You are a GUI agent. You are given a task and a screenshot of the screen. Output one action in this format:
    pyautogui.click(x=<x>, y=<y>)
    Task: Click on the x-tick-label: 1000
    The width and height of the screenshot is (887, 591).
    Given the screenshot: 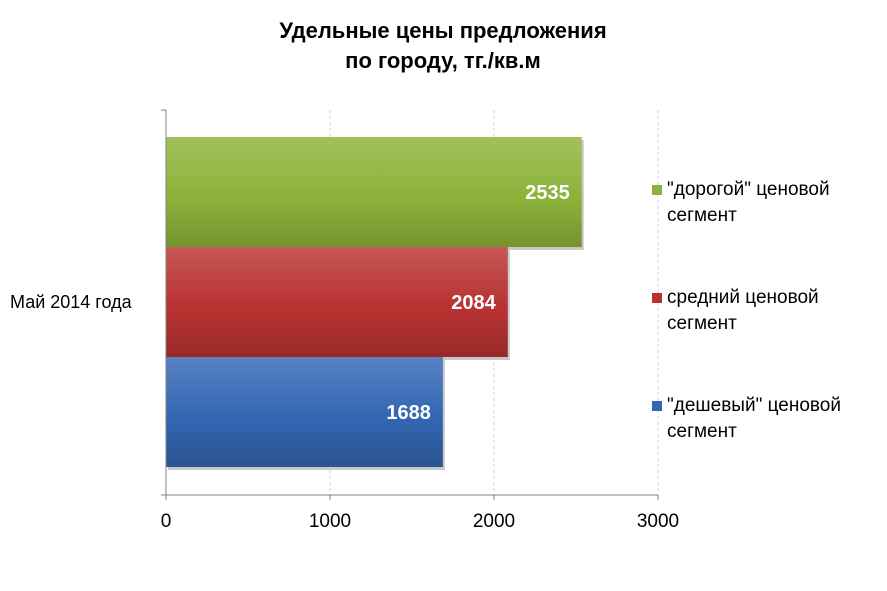 What is the action you would take?
    pyautogui.click(x=330, y=521)
    